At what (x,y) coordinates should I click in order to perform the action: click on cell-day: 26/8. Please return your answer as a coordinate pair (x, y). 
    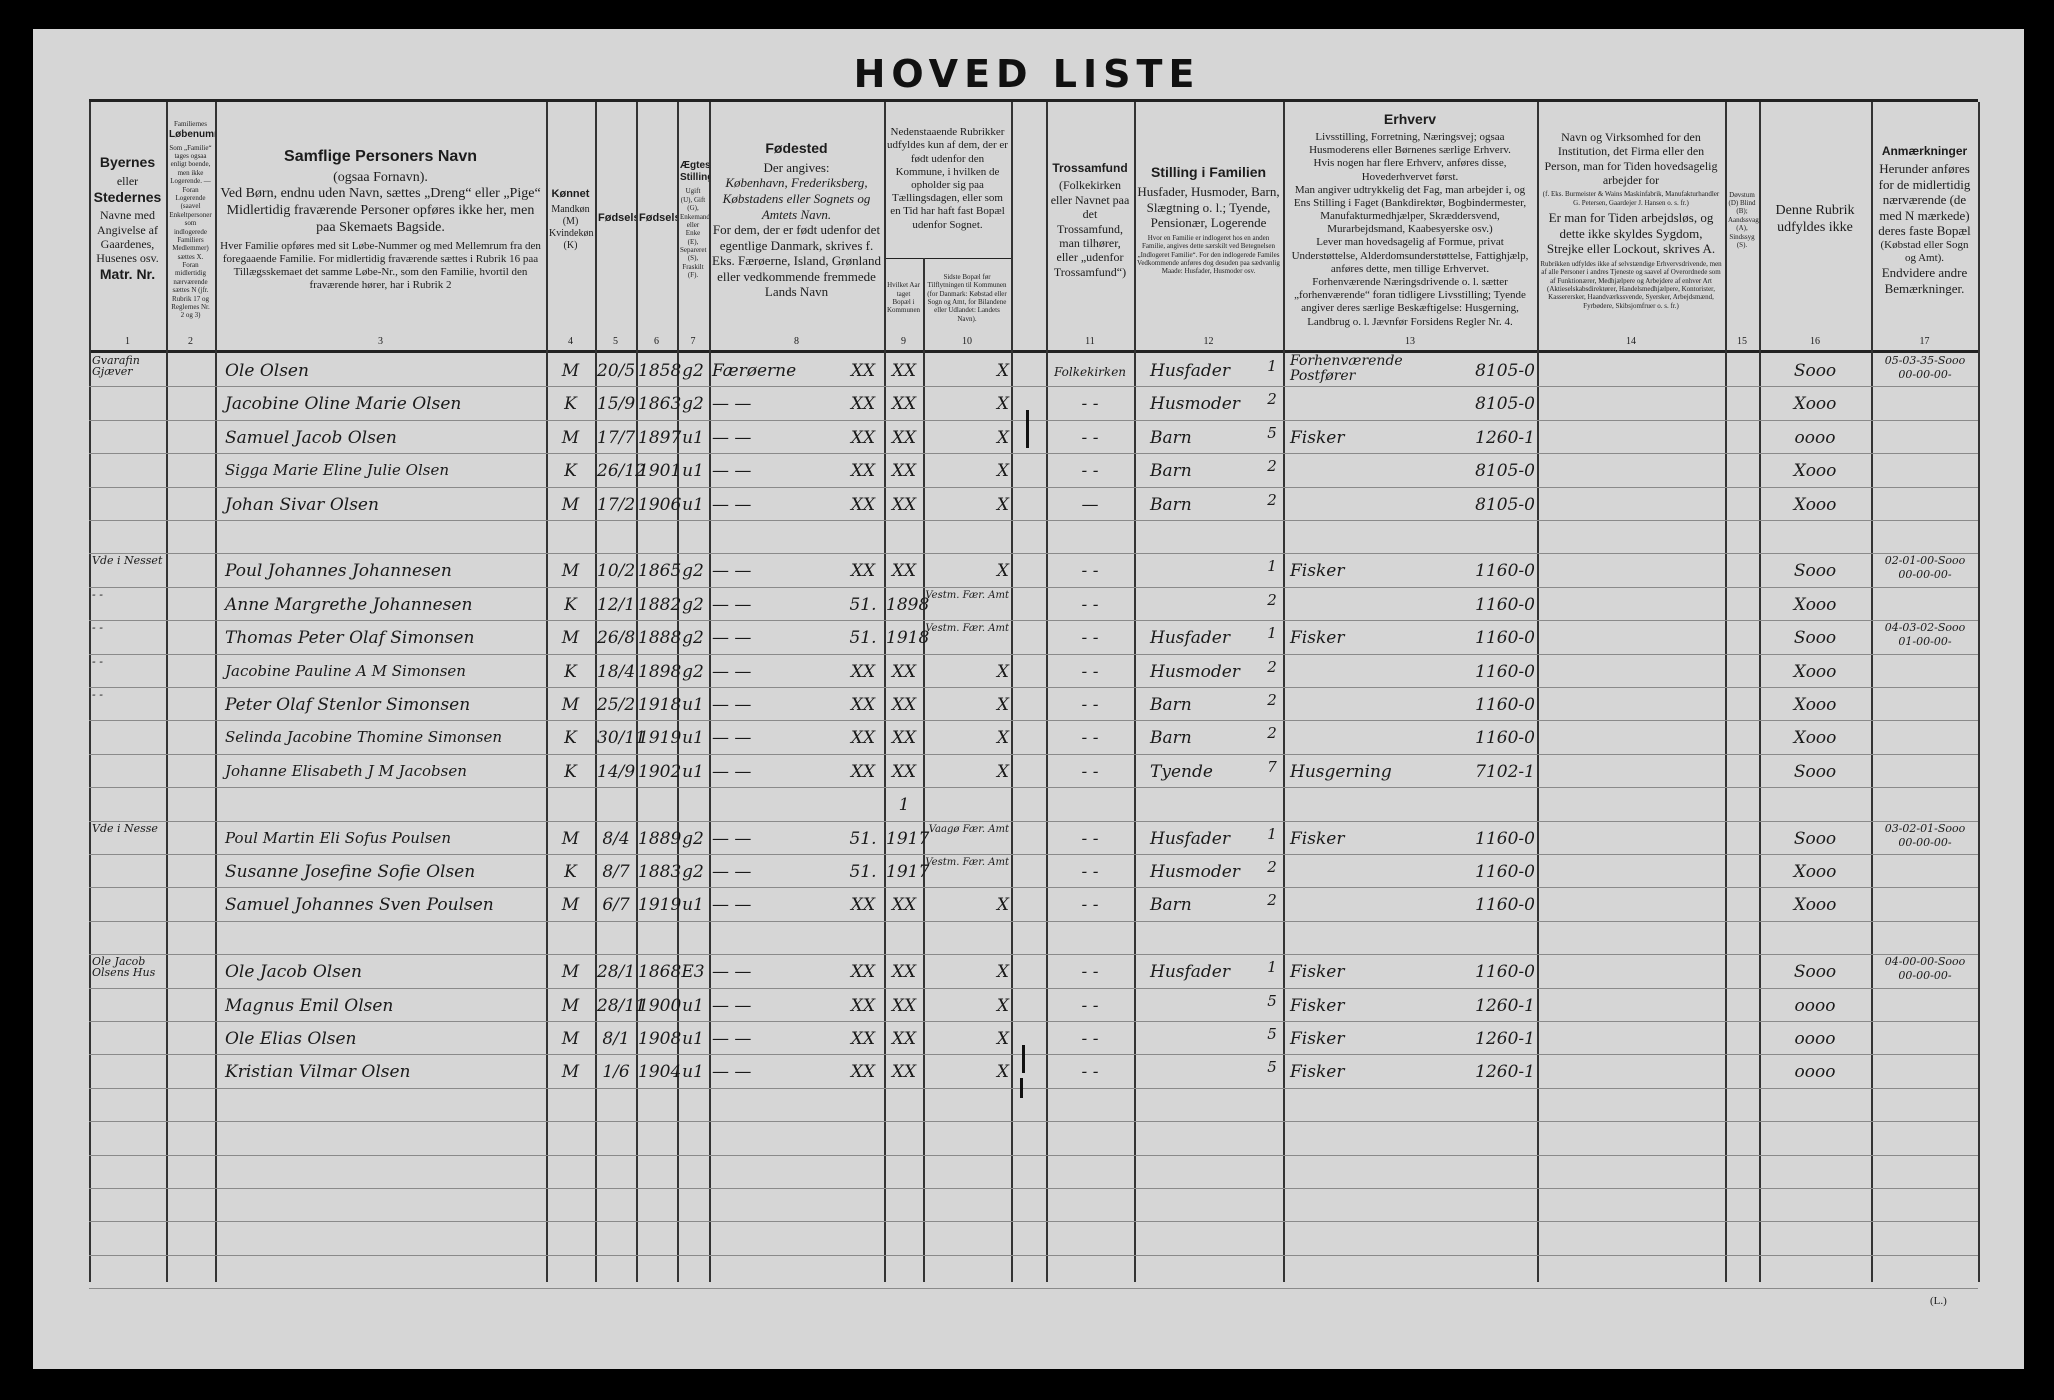
    Looking at the image, I should click on (616, 638).